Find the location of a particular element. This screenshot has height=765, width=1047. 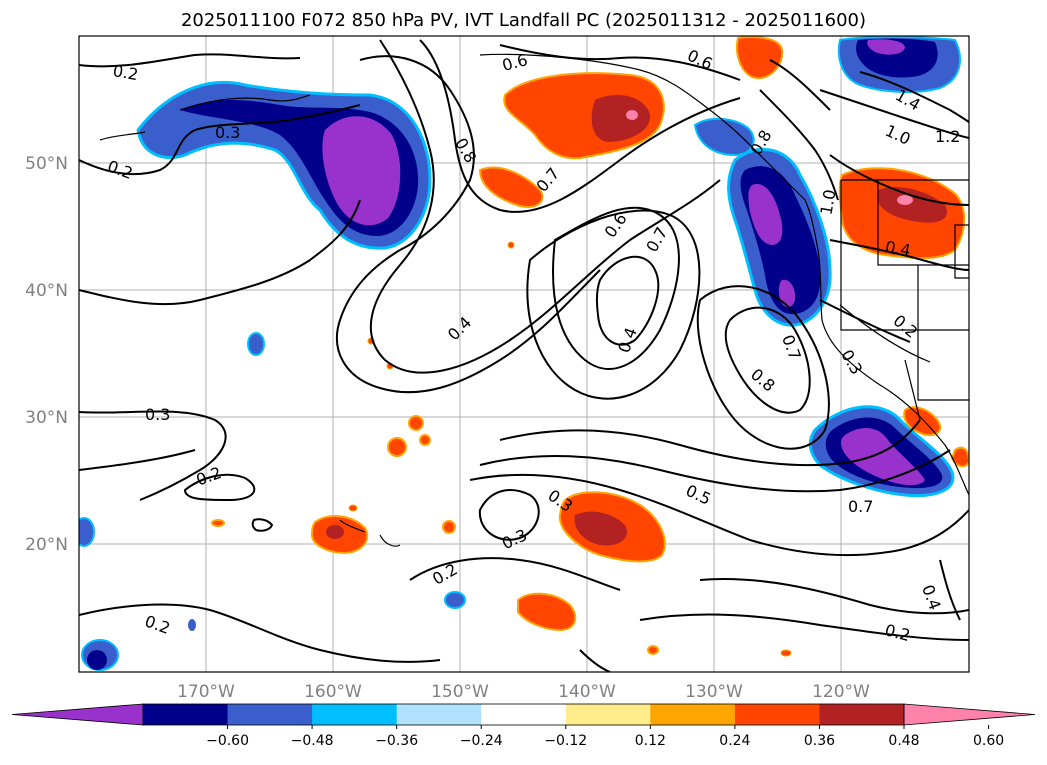

colorbar-tick-label: 0.48 is located at coordinates (903, 741).